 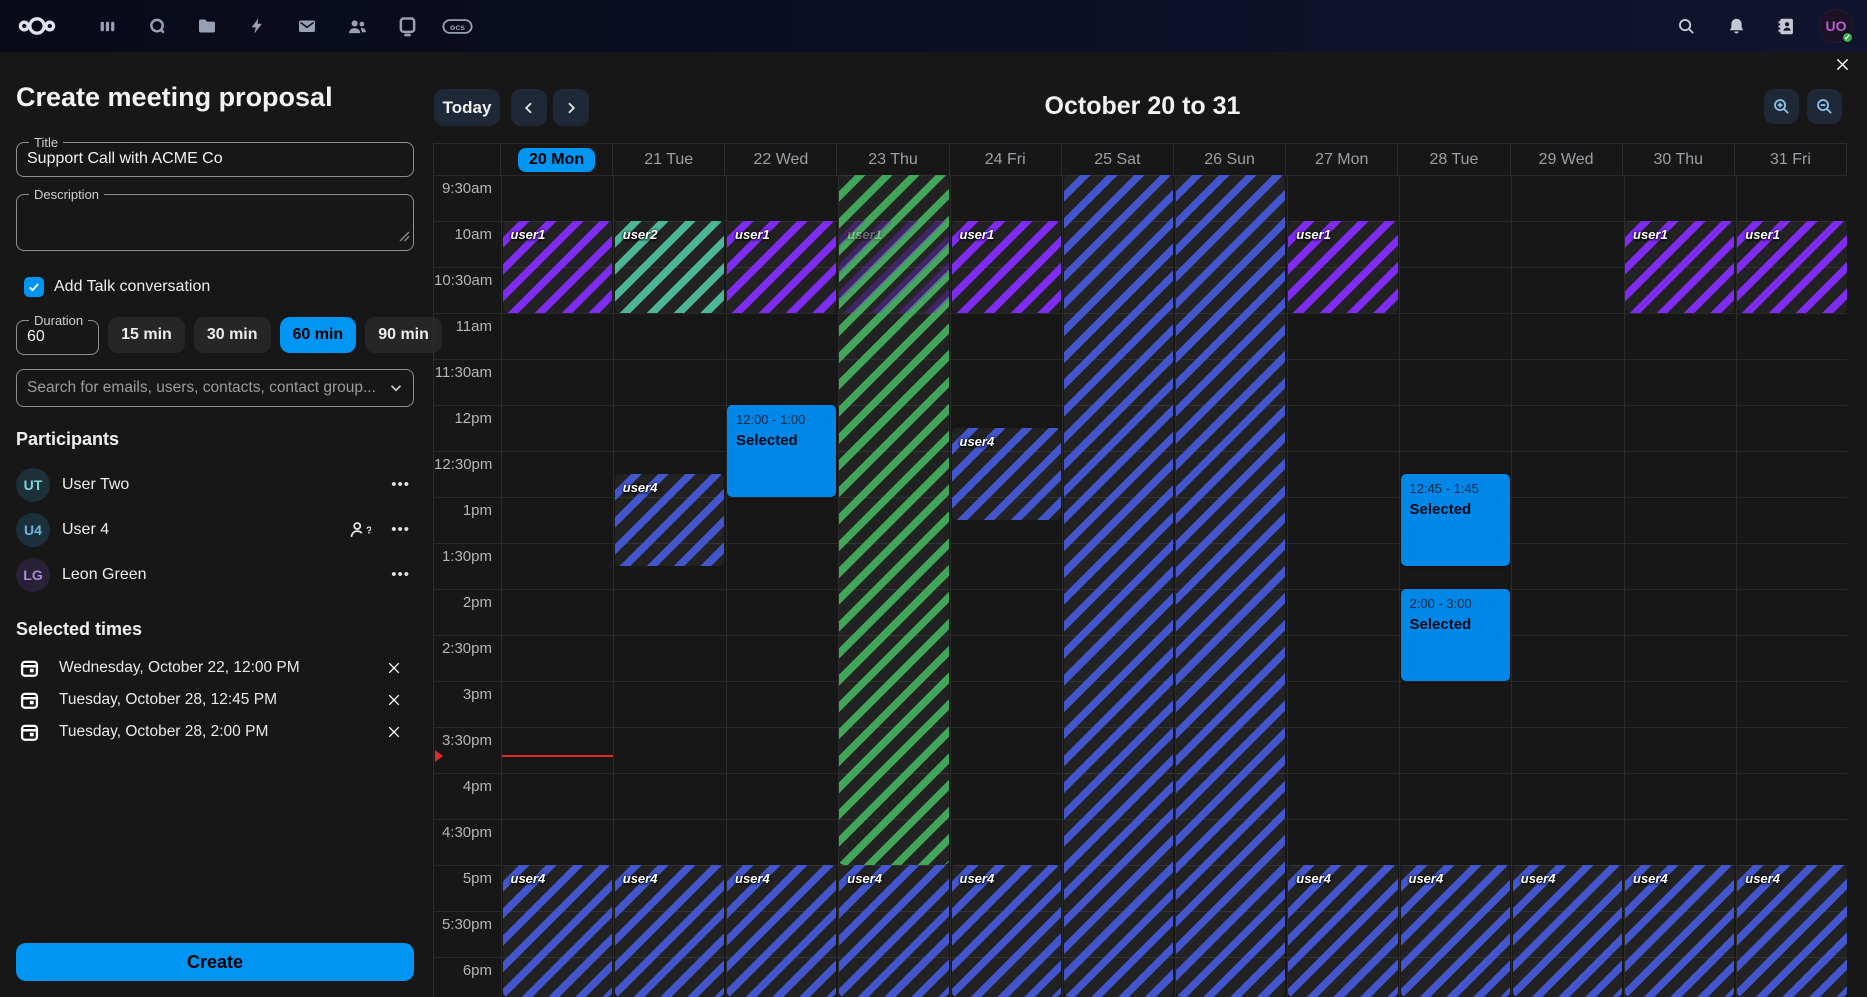 What do you see at coordinates (1781, 106) in the screenshot?
I see `zoom-in-icon` at bounding box center [1781, 106].